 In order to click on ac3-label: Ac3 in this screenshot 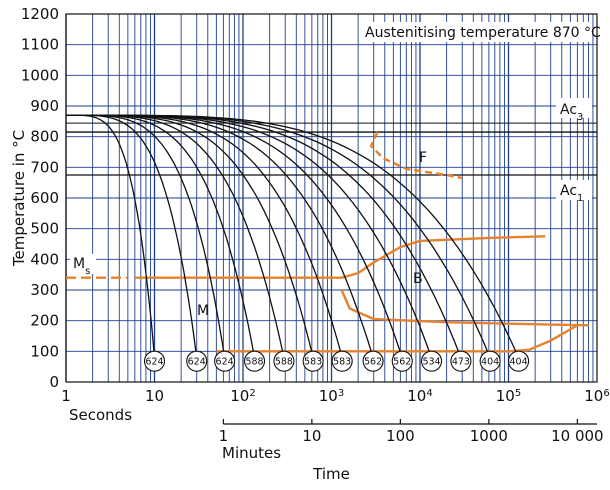, I will do `click(571, 112)`.